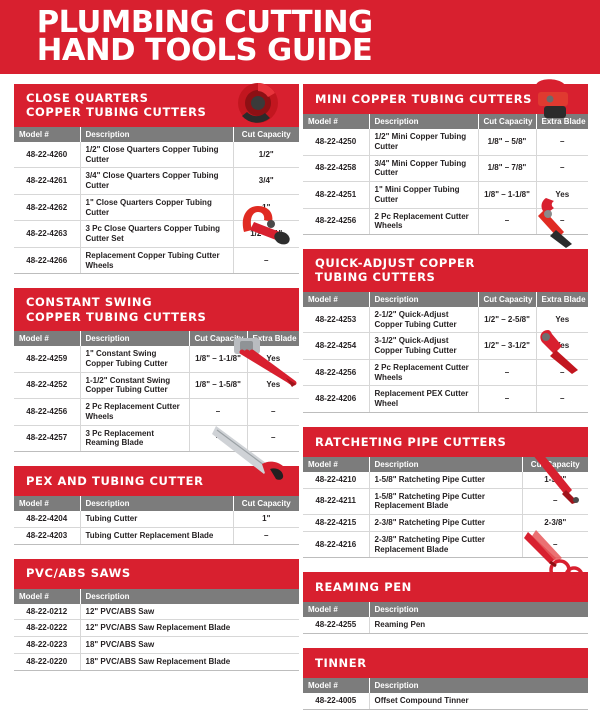 Image resolution: width=600 pixels, height=724 pixels. I want to click on section-header-tinner: TINNER, so click(445, 663).